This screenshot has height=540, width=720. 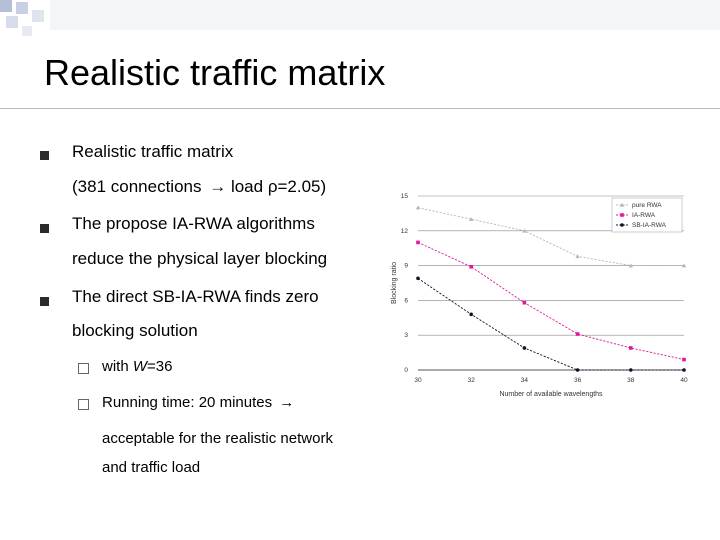 What do you see at coordinates (649, 225) in the screenshot?
I see `legend-label: SB-IA-RWA` at bounding box center [649, 225].